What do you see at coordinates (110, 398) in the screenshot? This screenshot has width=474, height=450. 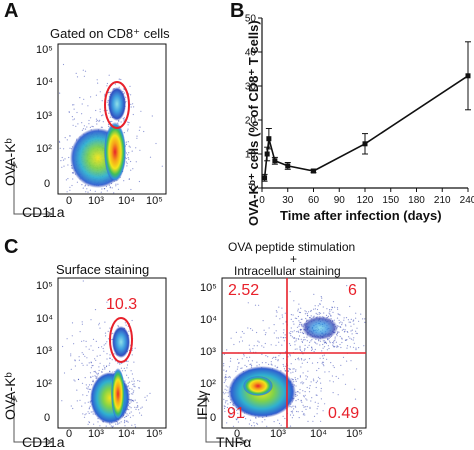 I see `panel-c-left-cloud-lower` at bounding box center [110, 398].